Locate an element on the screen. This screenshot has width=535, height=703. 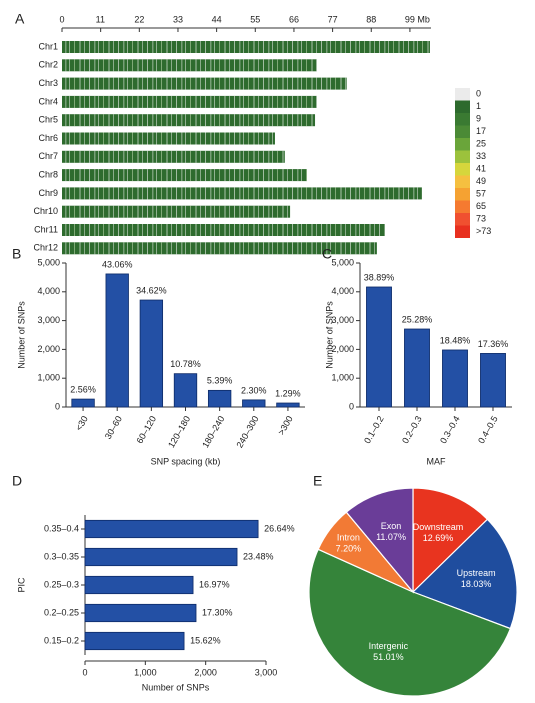
row-label: Chr1 is located at coordinates (48, 46).